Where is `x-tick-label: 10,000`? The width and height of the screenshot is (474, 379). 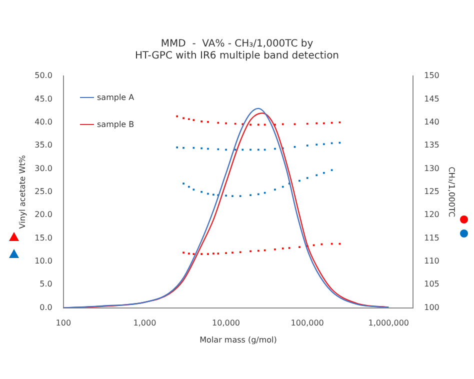 x-tick-label: 10,000 is located at coordinates (226, 323).